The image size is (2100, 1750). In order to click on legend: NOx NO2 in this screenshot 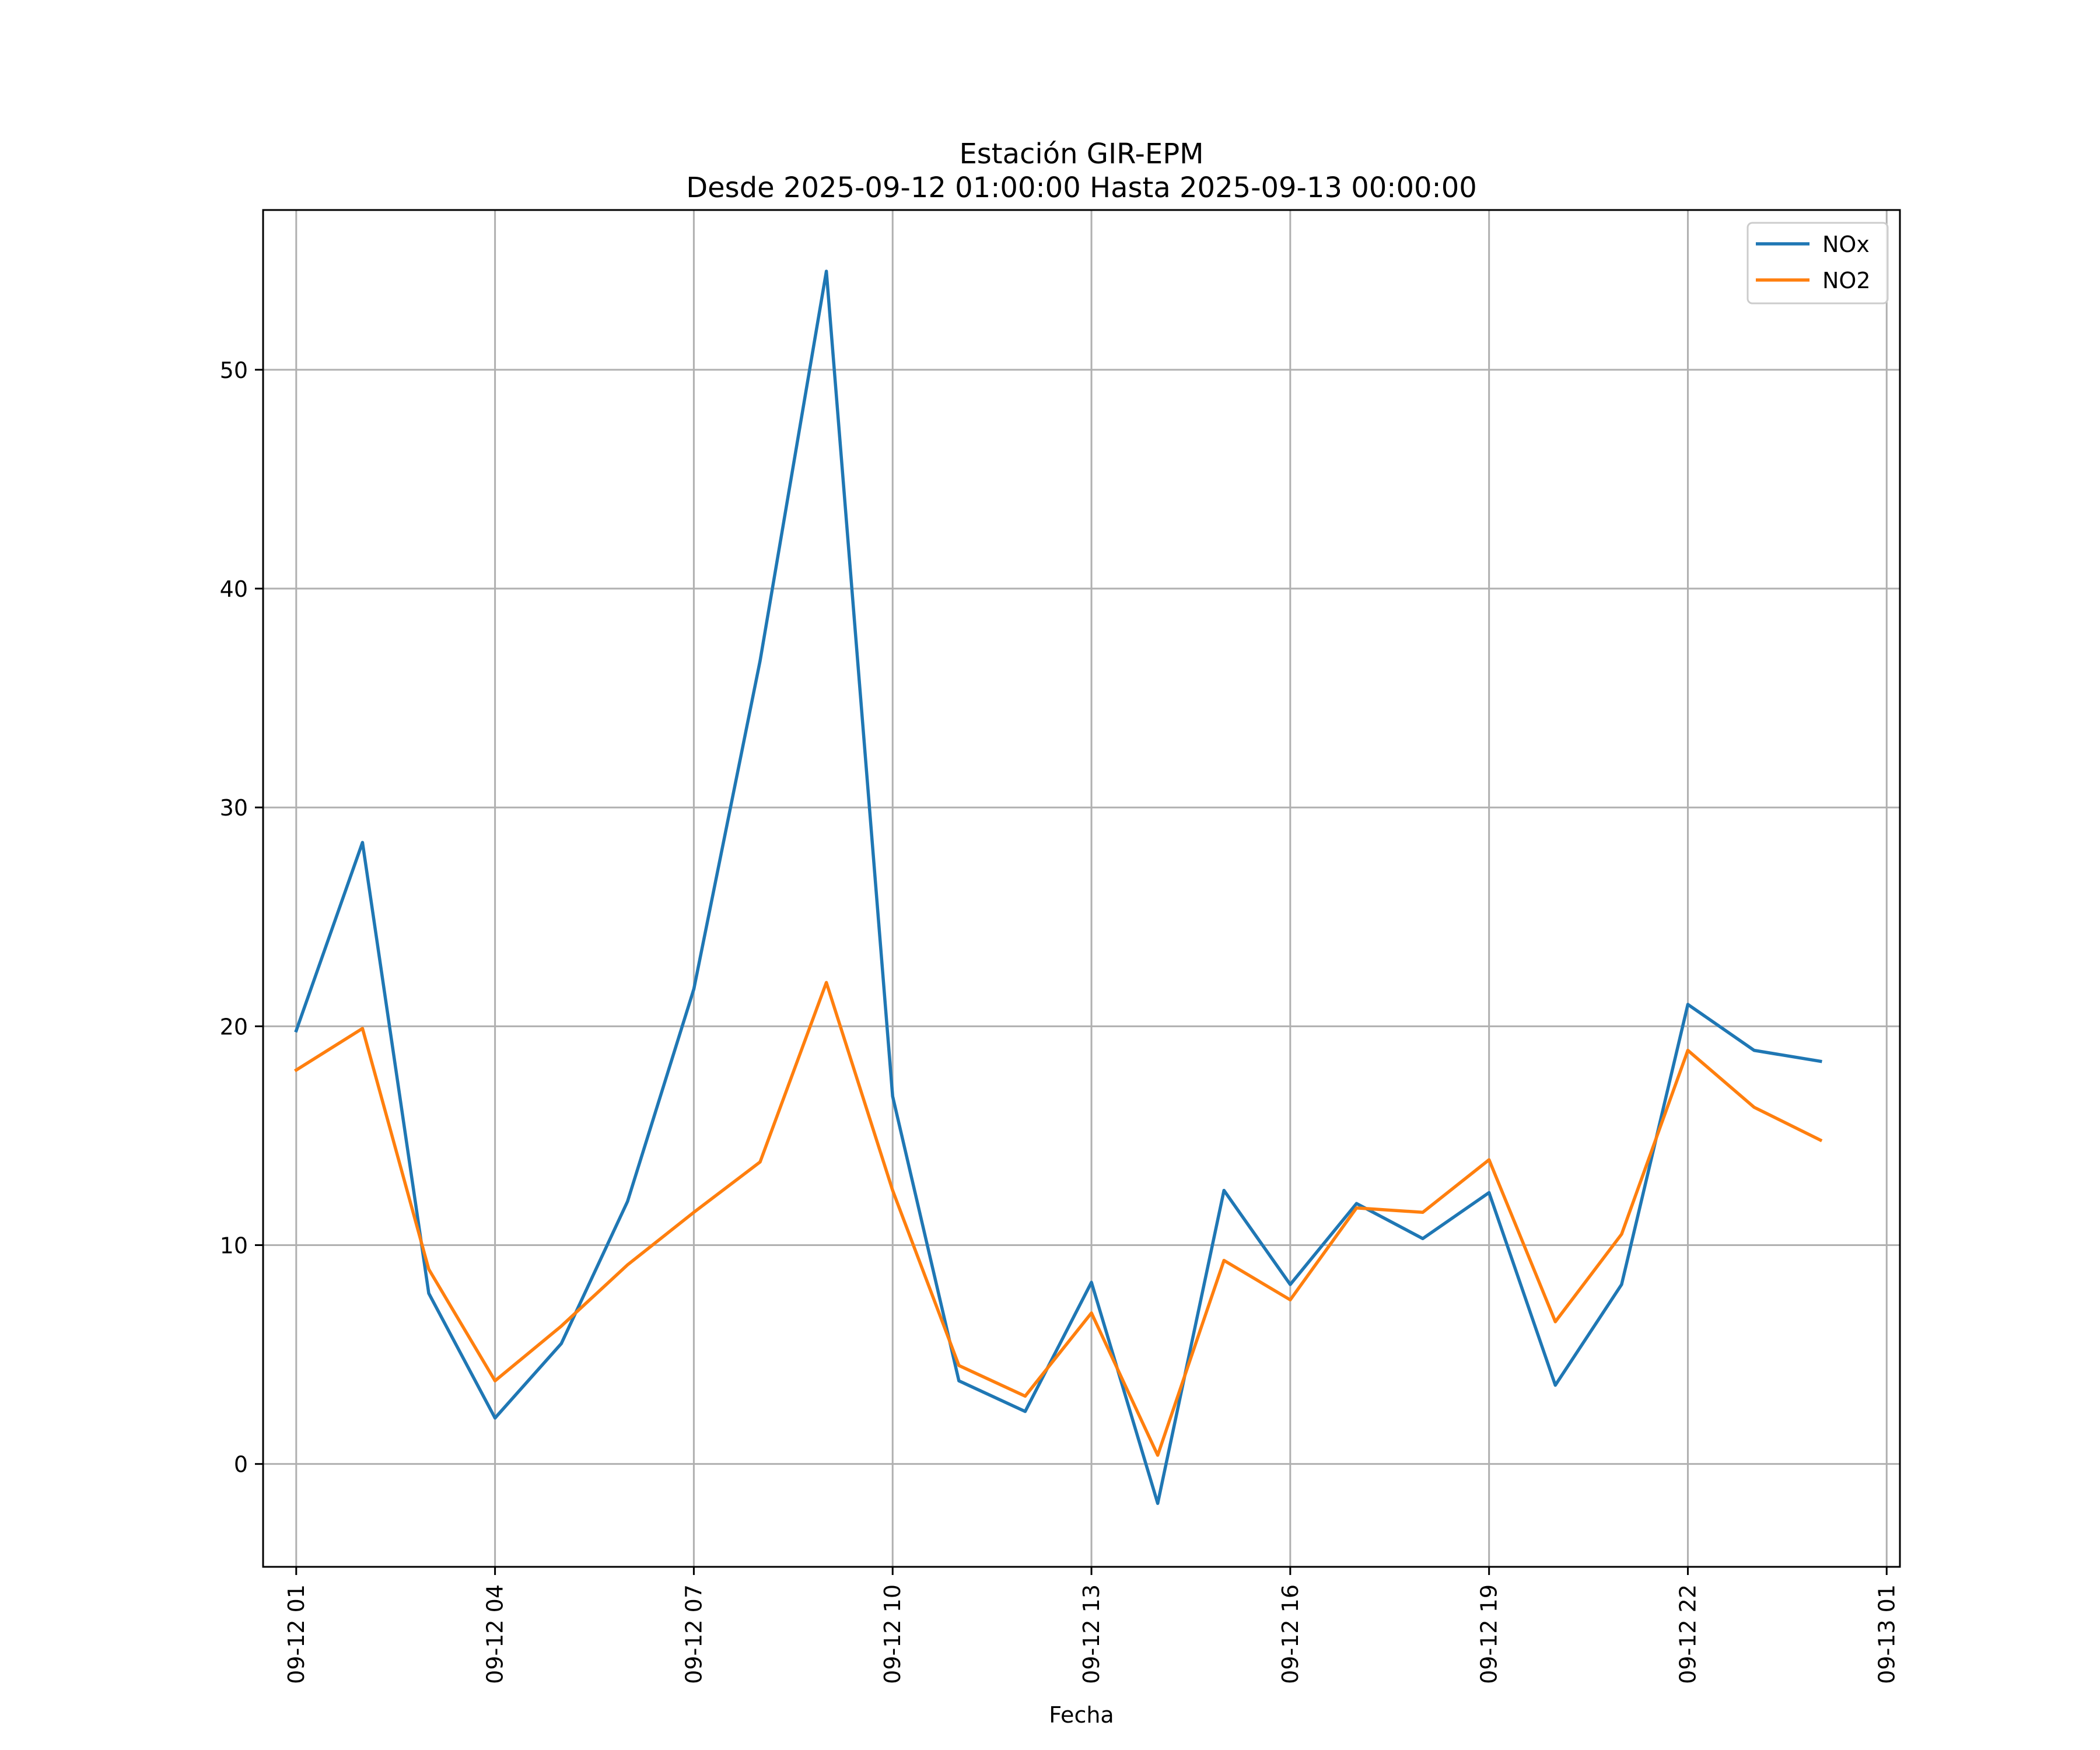, I will do `click(1817, 263)`.